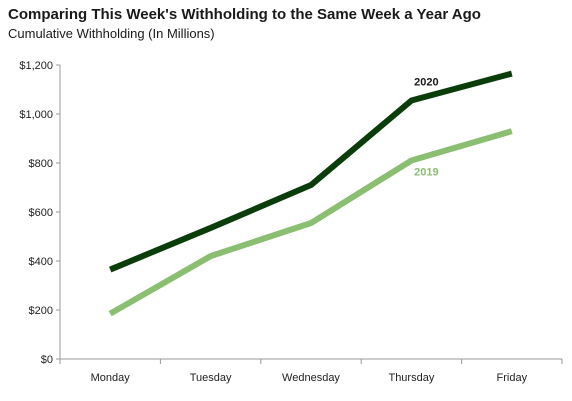 Image resolution: width=572 pixels, height=401 pixels. Describe the element at coordinates (41, 311) in the screenshot. I see `y-tick-label: $200` at that location.